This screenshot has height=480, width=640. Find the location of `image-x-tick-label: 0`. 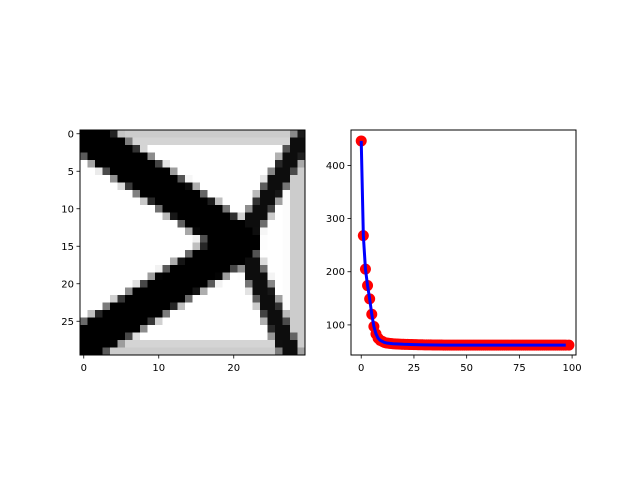

image-x-tick-label: 0 is located at coordinates (84, 368).